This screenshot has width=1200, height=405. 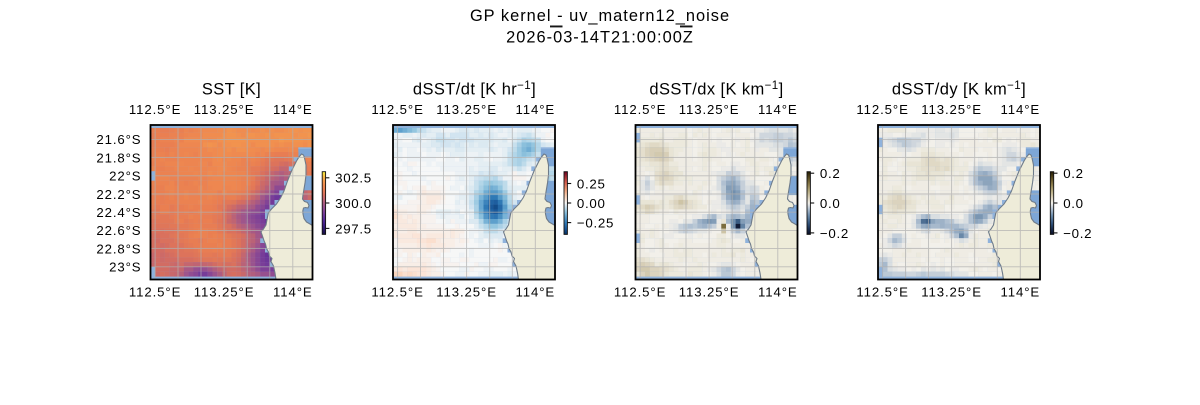 I want to click on svg-text: dSST/dx [K km−1], so click(x=716, y=89).